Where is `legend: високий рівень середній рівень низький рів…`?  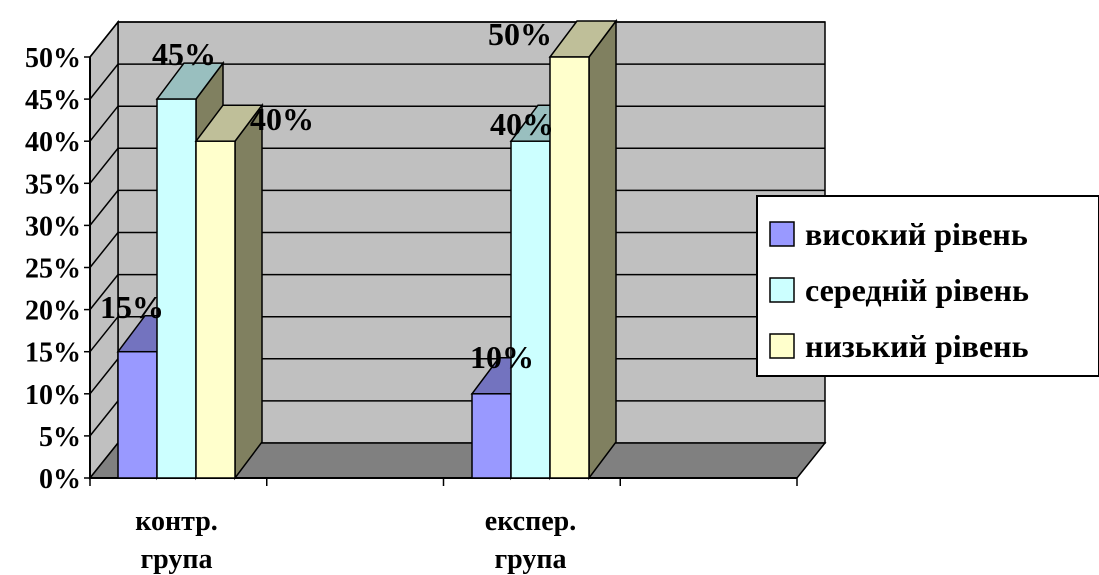 legend: високий рівень середній рівень низький рів… is located at coordinates (927, 286).